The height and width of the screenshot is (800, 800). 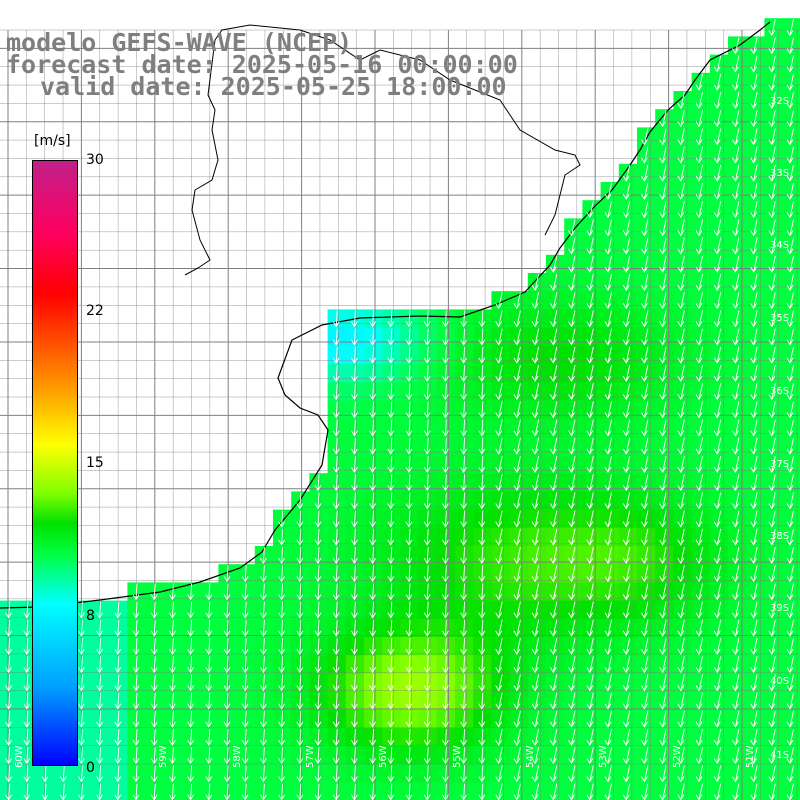 I want to click on title-valid-date: valid date: 2025-05-25 18:00:00, so click(x=273, y=86).